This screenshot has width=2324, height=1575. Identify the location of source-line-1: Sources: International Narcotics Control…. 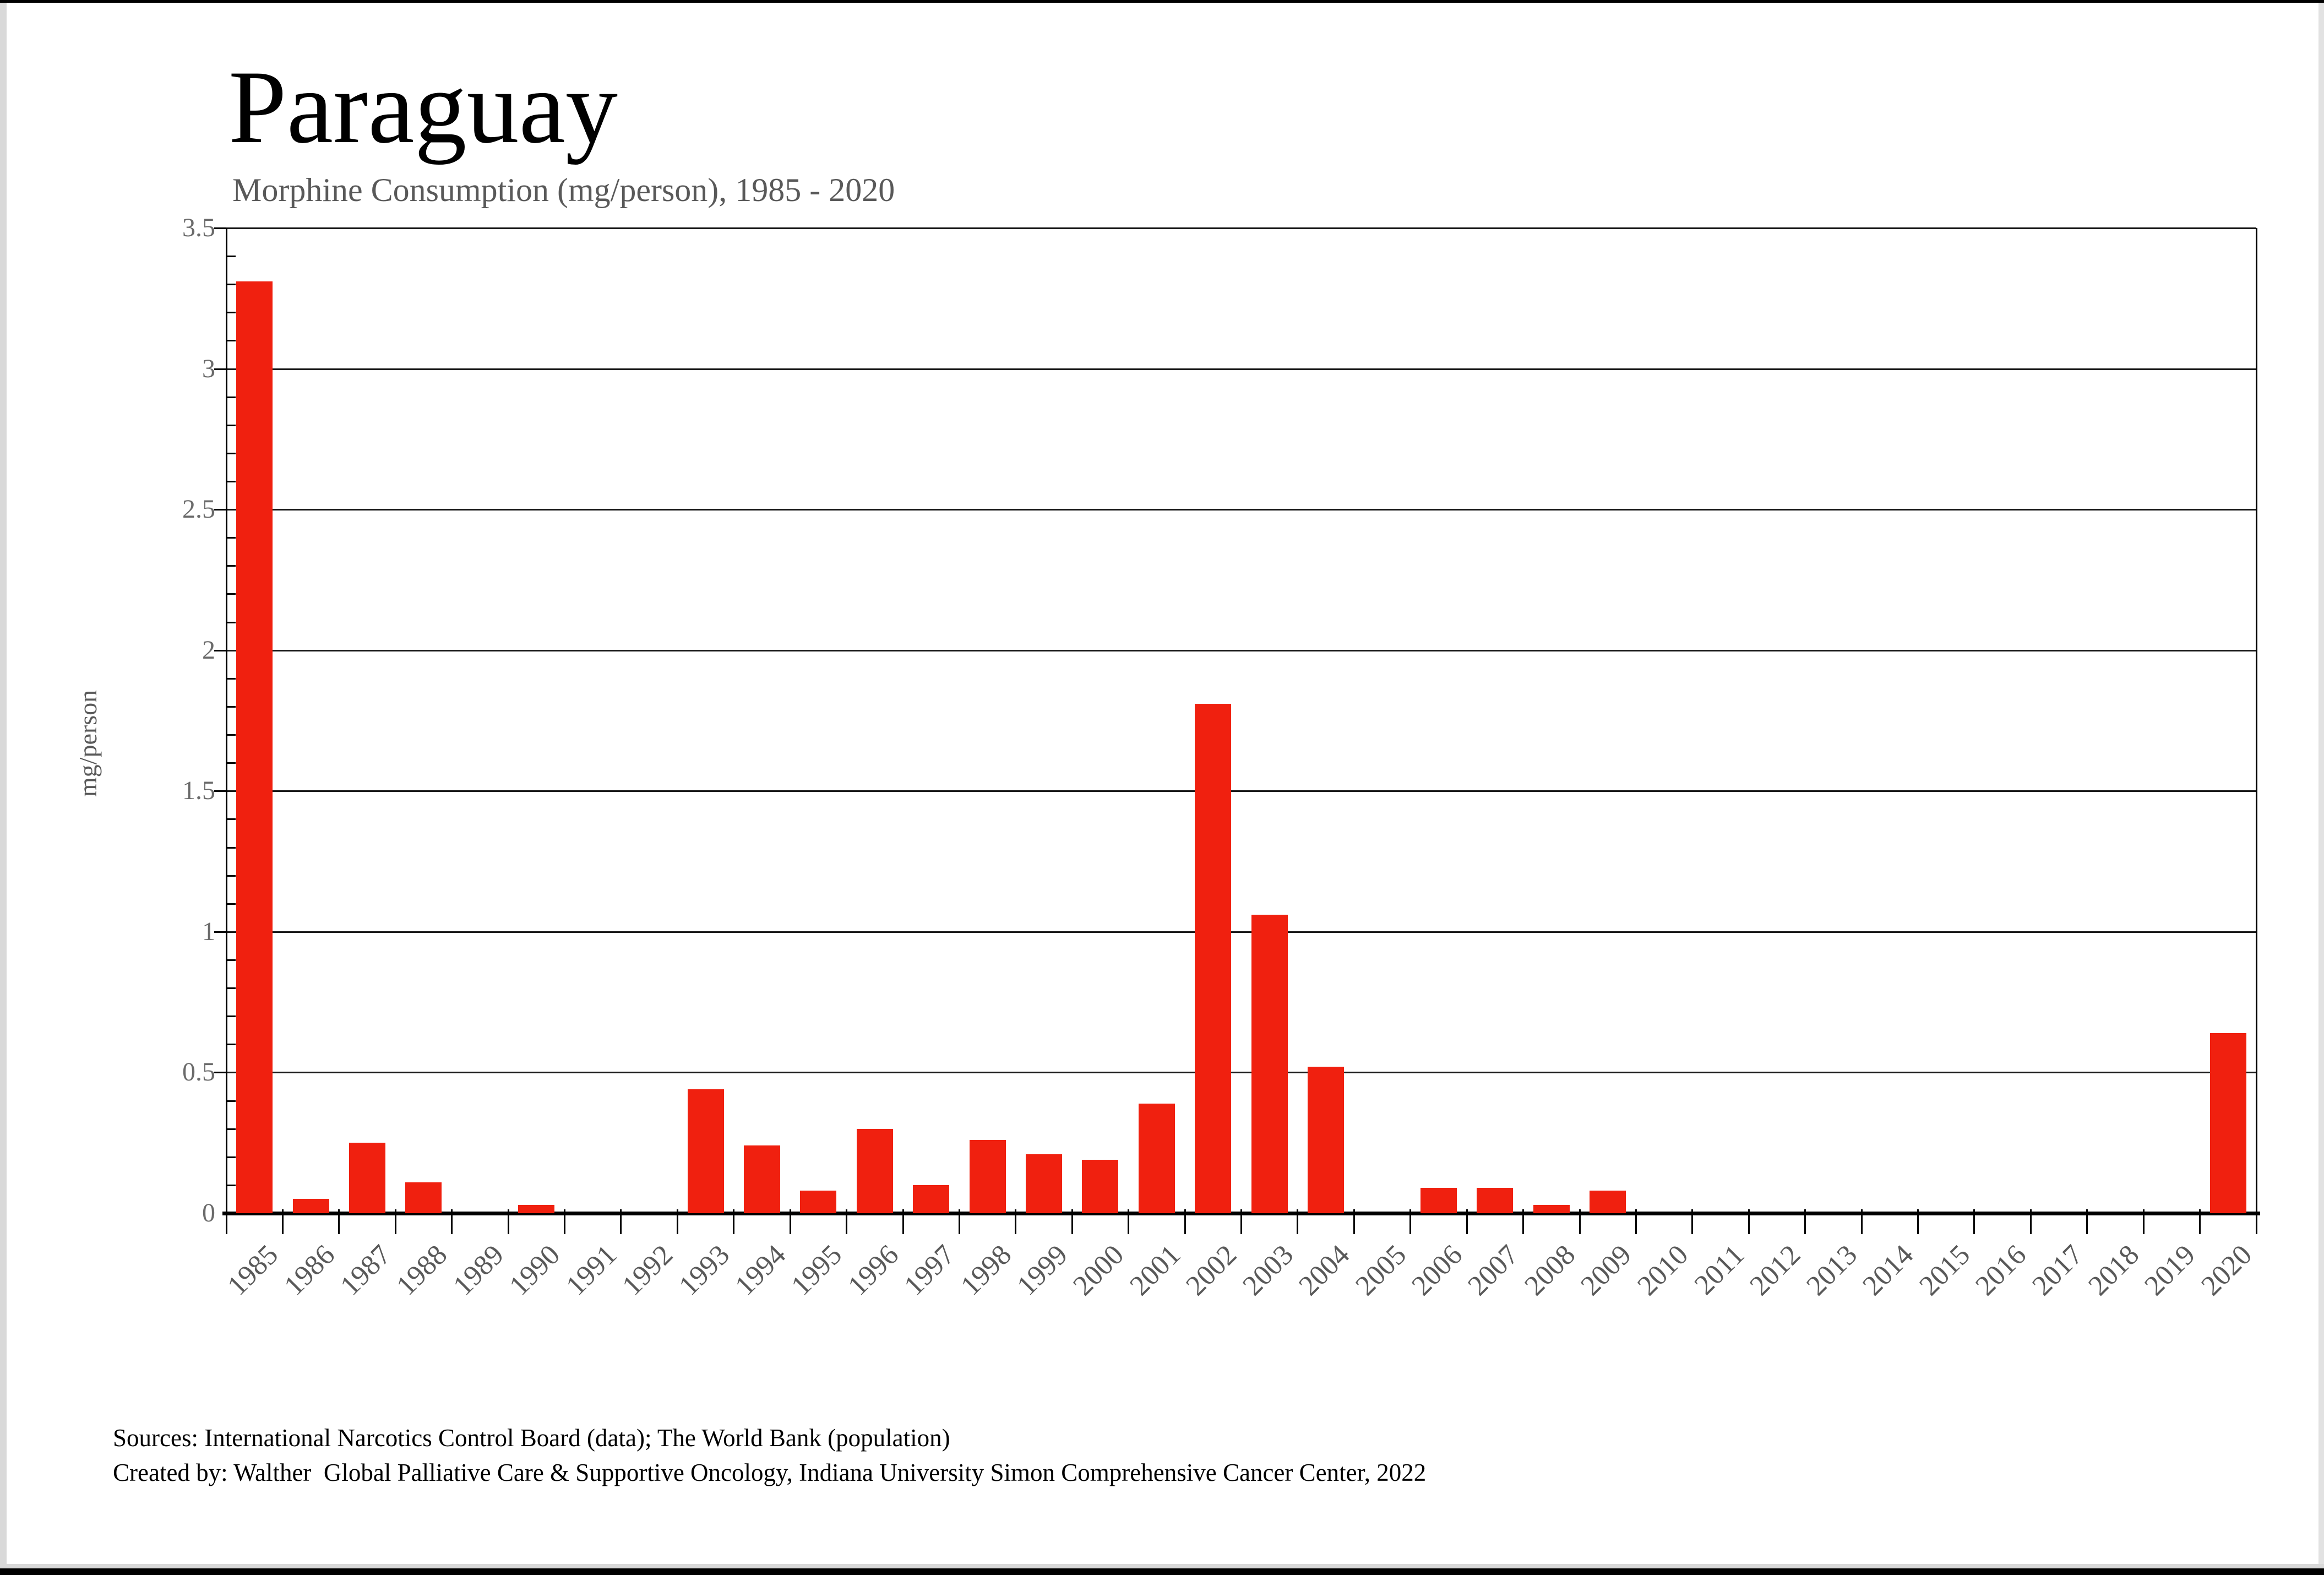
(531, 1438).